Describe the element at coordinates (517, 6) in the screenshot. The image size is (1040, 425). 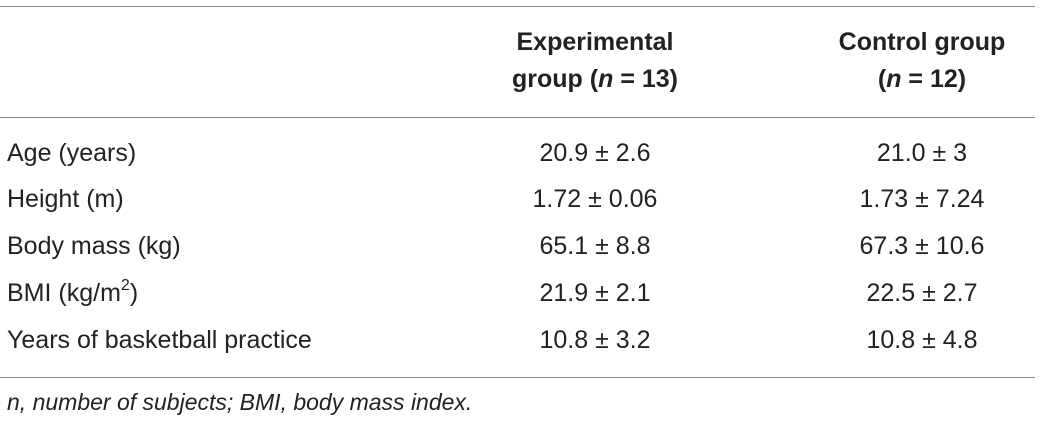
I see `table-top-rule` at that location.